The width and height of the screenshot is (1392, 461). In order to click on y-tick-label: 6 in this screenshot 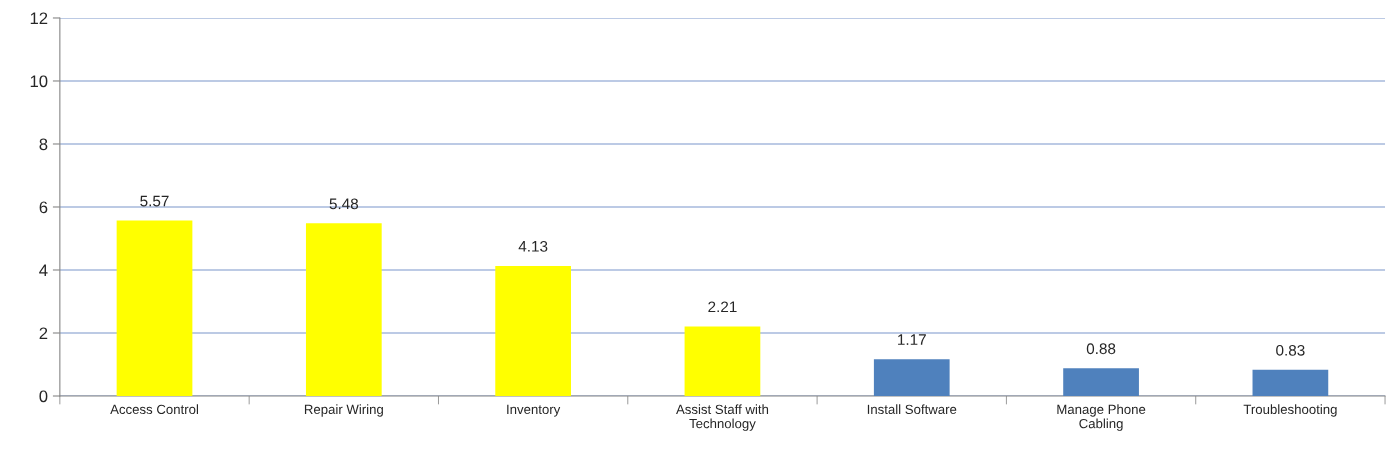, I will do `click(43, 207)`.